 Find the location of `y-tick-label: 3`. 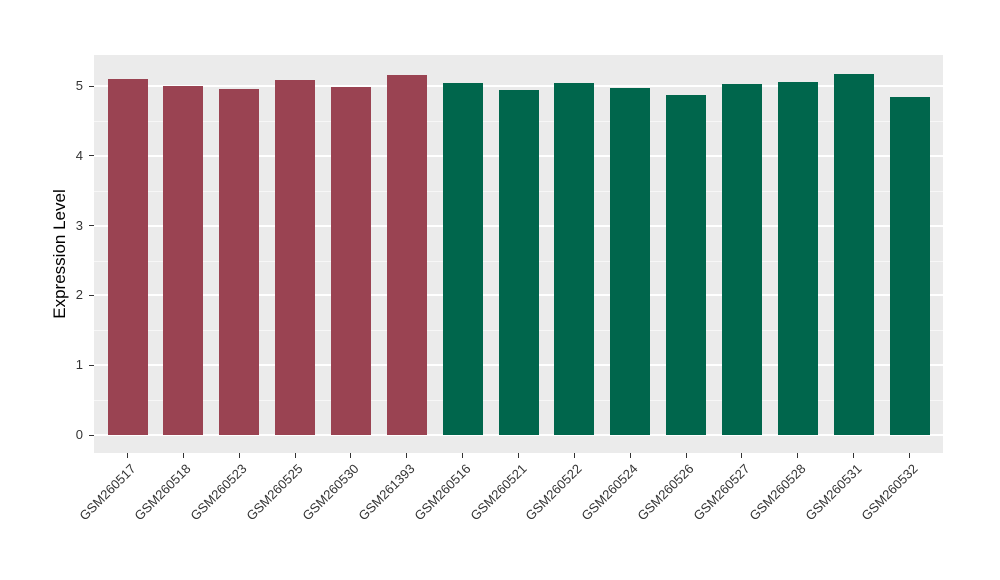

y-tick-label: 3 is located at coordinates (79, 225).